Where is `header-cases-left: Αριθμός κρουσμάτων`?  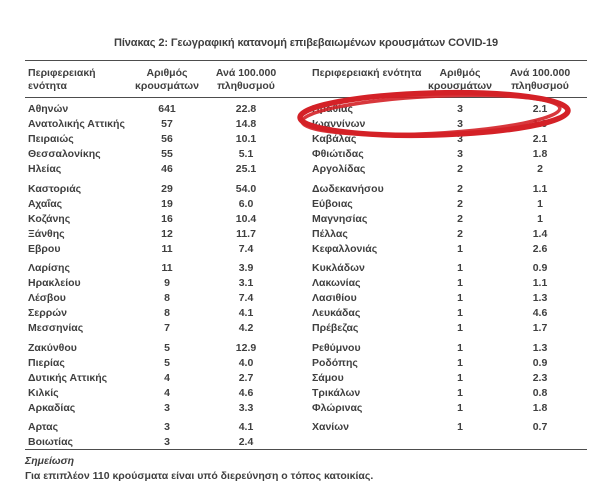
header-cases-left: Αριθμός κρουσμάτων is located at coordinates (167, 79).